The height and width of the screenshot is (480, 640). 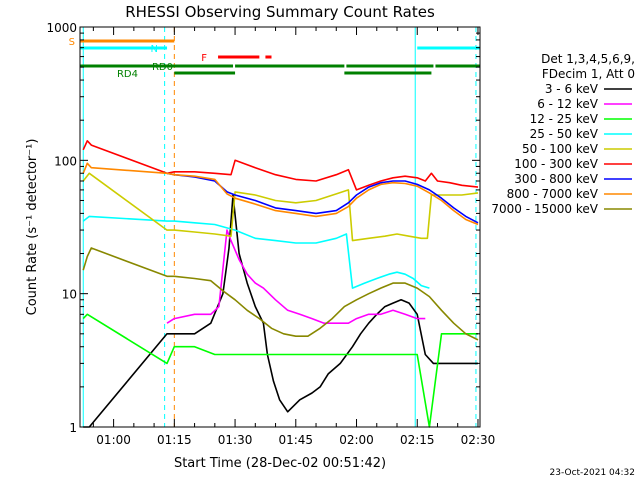 What do you see at coordinates (162, 67) in the screenshot?
I see `status-bar-label-rd0: RD0` at bounding box center [162, 67].